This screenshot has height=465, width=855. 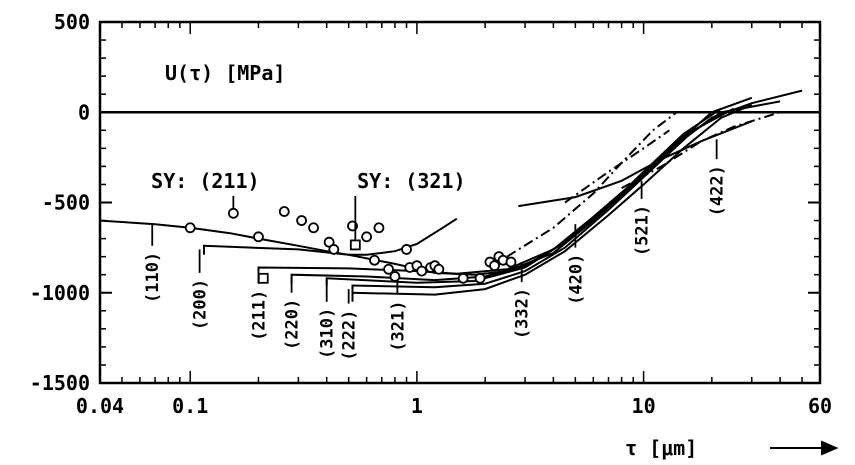 I want to click on hkl-label: (220), so click(x=293, y=324).